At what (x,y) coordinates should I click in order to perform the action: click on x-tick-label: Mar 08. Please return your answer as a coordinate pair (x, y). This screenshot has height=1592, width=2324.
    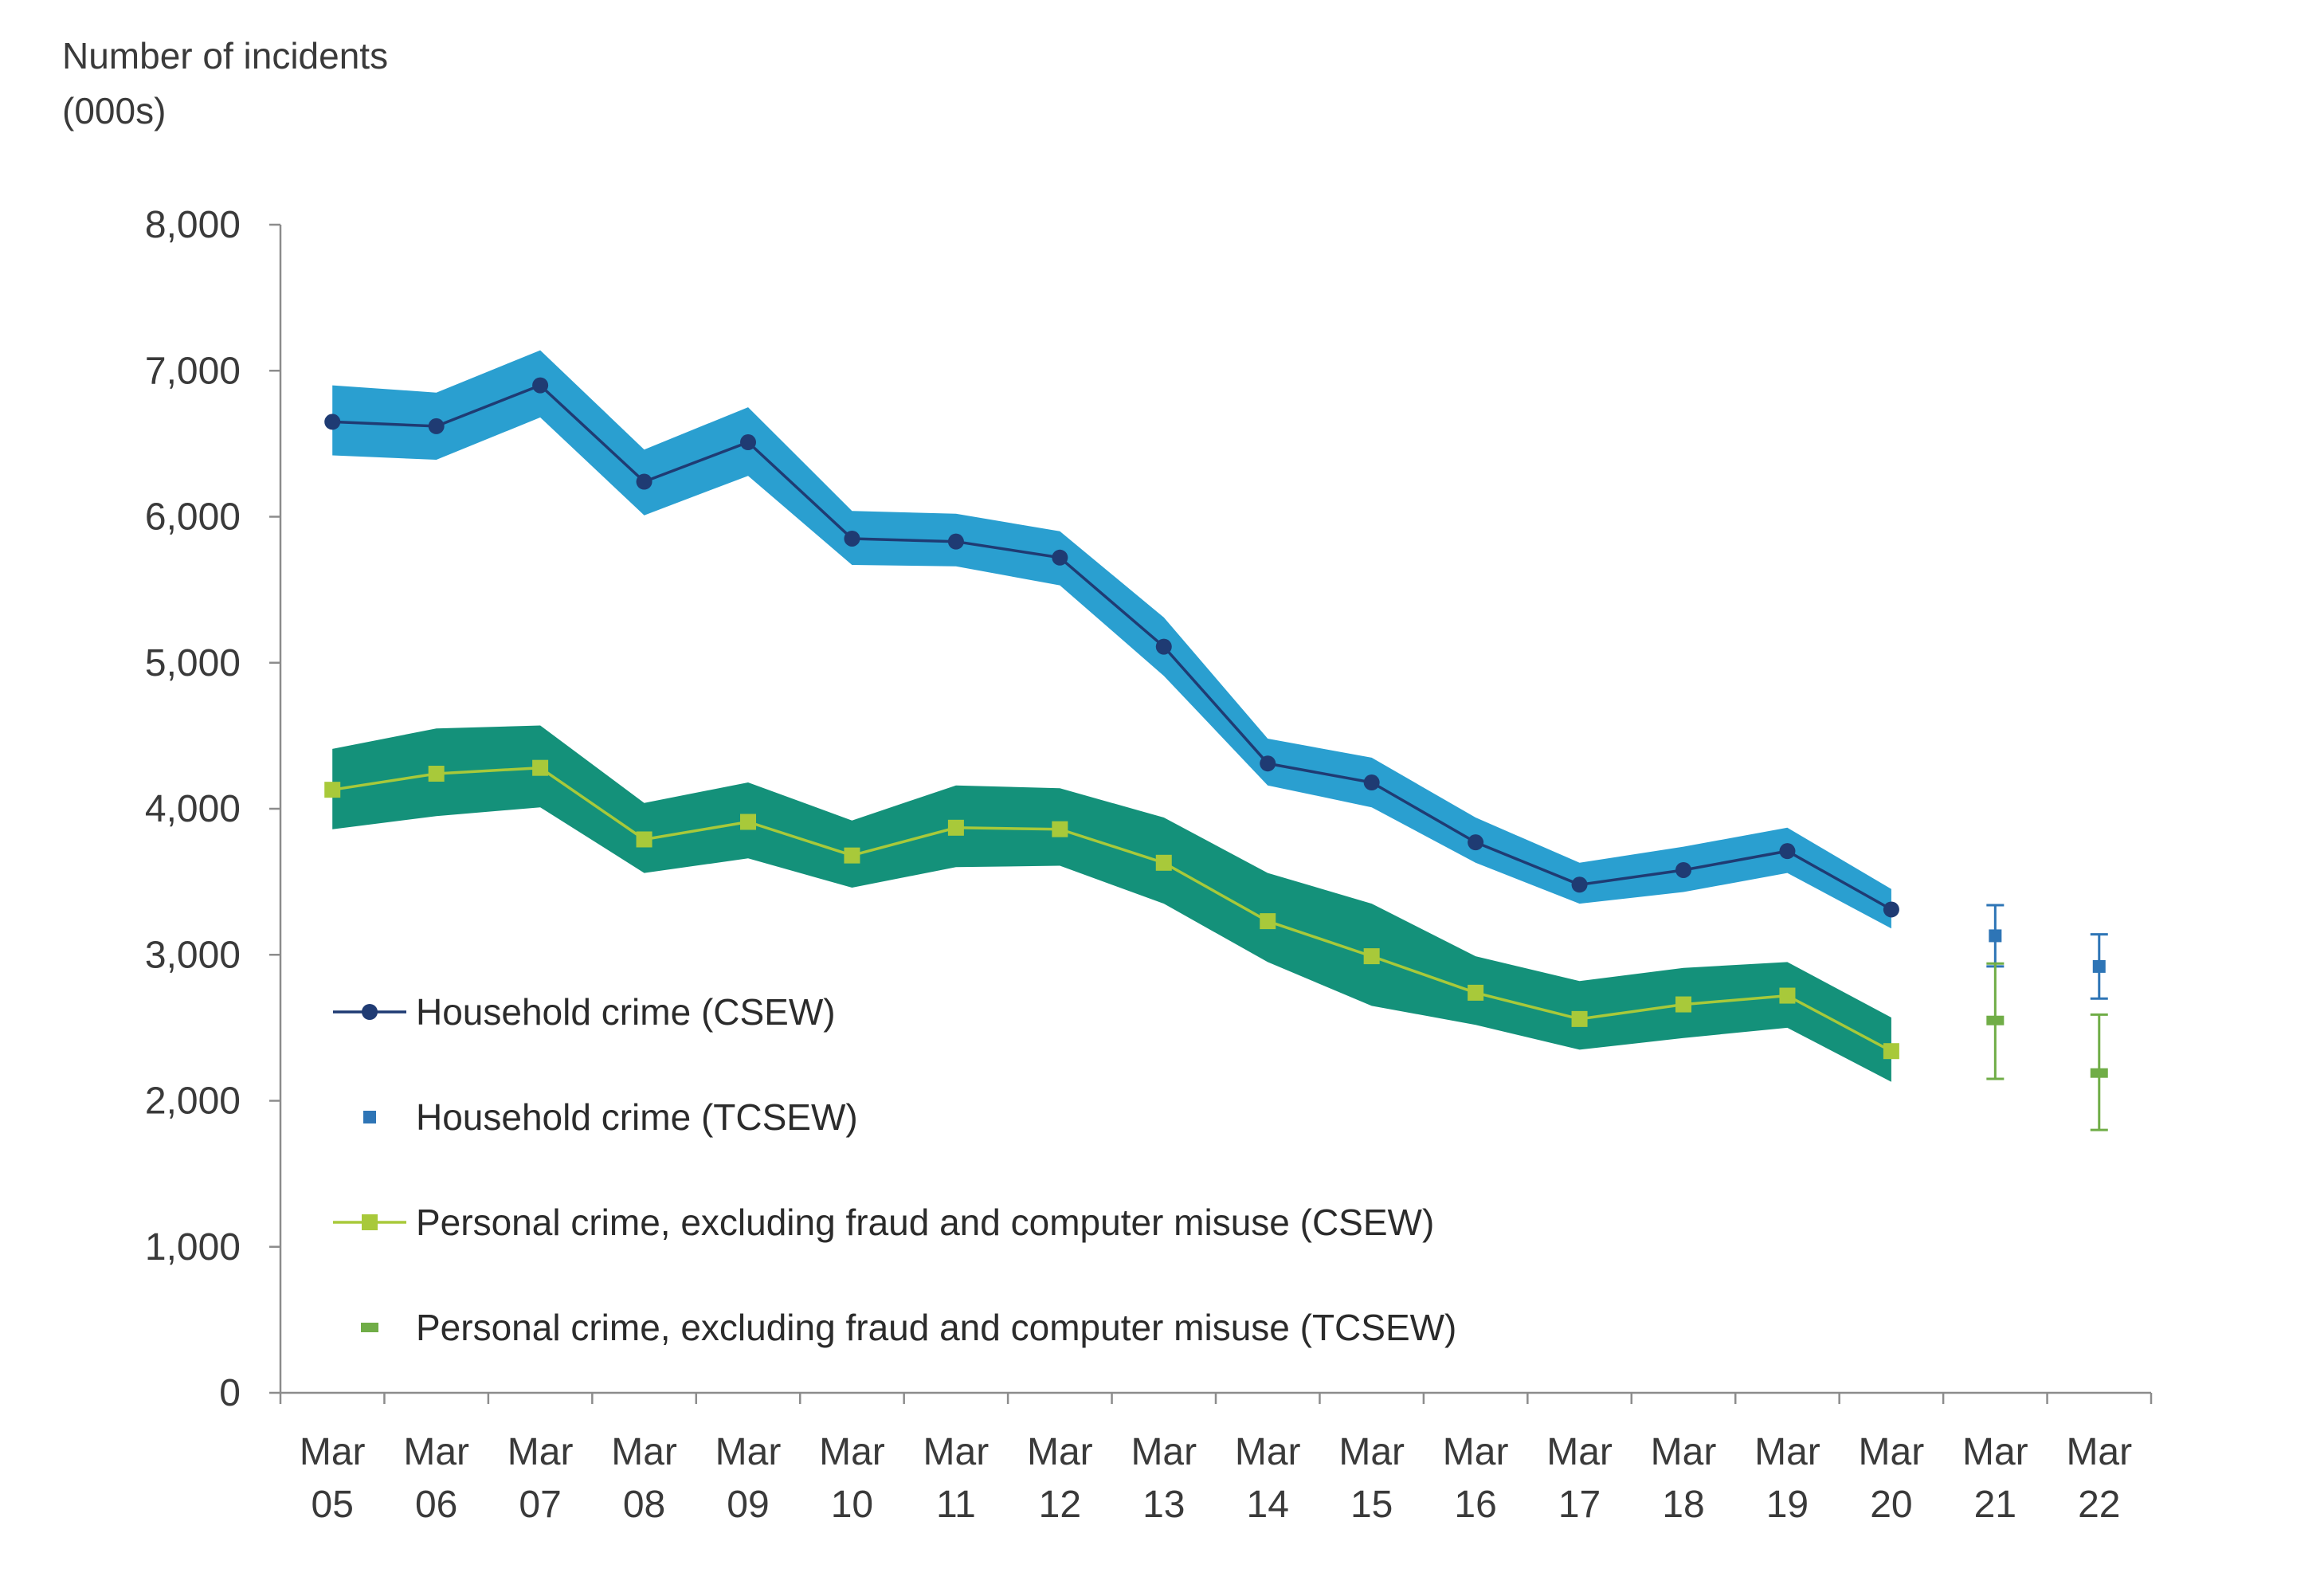
    Looking at the image, I should click on (644, 1478).